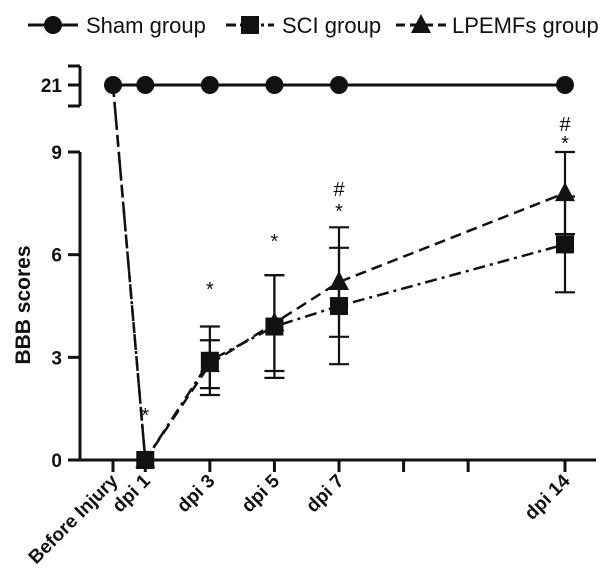 This screenshot has width=612, height=575. Describe the element at coordinates (146, 25) in the screenshot. I see `legend-label-sham: Sham group` at that location.